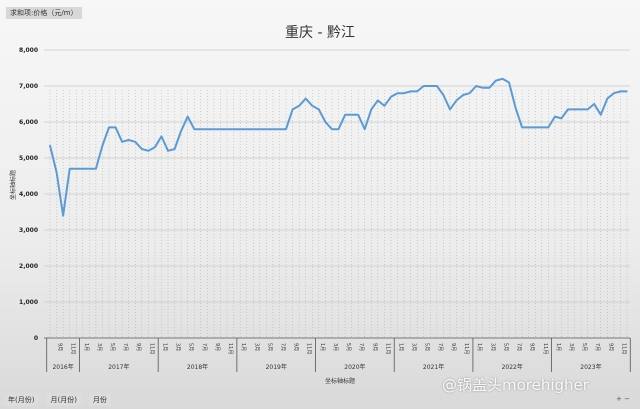 The width and height of the screenshot is (640, 409). I want to click on x-axis-title: 坐标轴标题, so click(339, 381).